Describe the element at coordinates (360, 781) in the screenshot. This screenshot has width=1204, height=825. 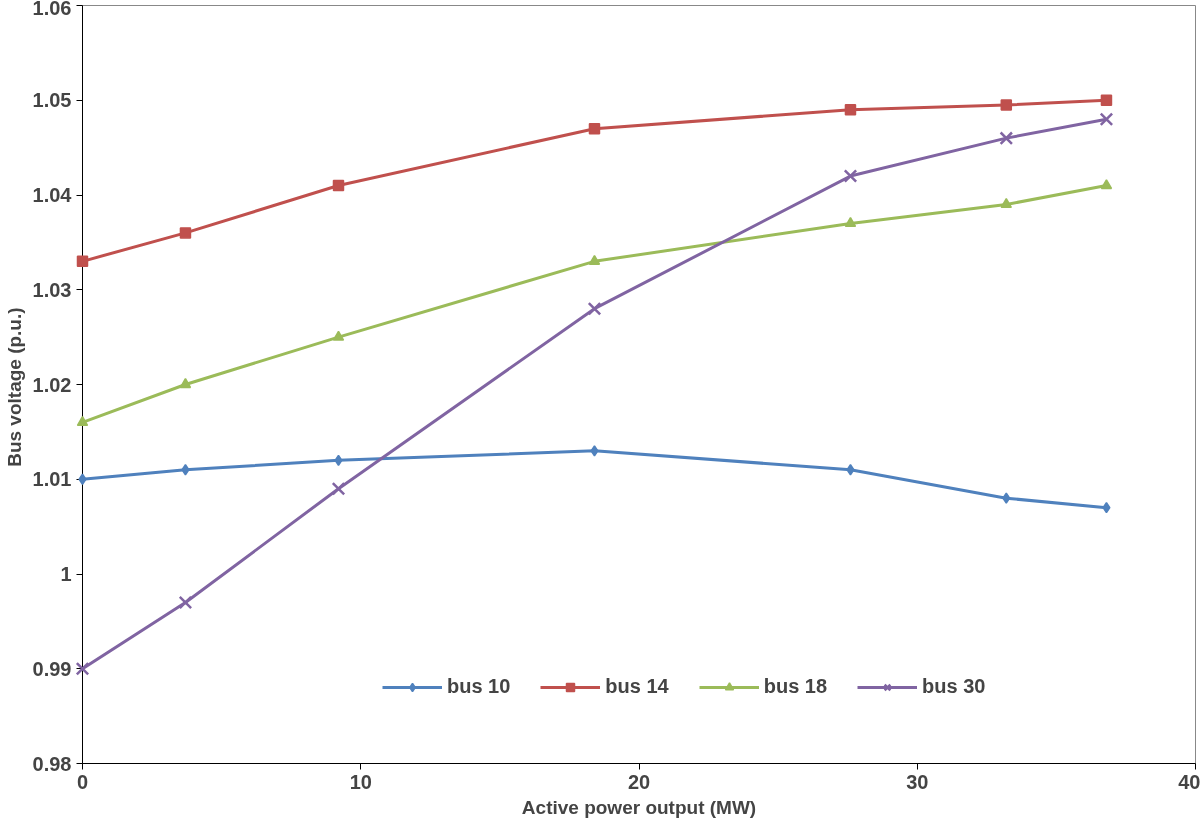
I see `x-tick-label: 10` at that location.